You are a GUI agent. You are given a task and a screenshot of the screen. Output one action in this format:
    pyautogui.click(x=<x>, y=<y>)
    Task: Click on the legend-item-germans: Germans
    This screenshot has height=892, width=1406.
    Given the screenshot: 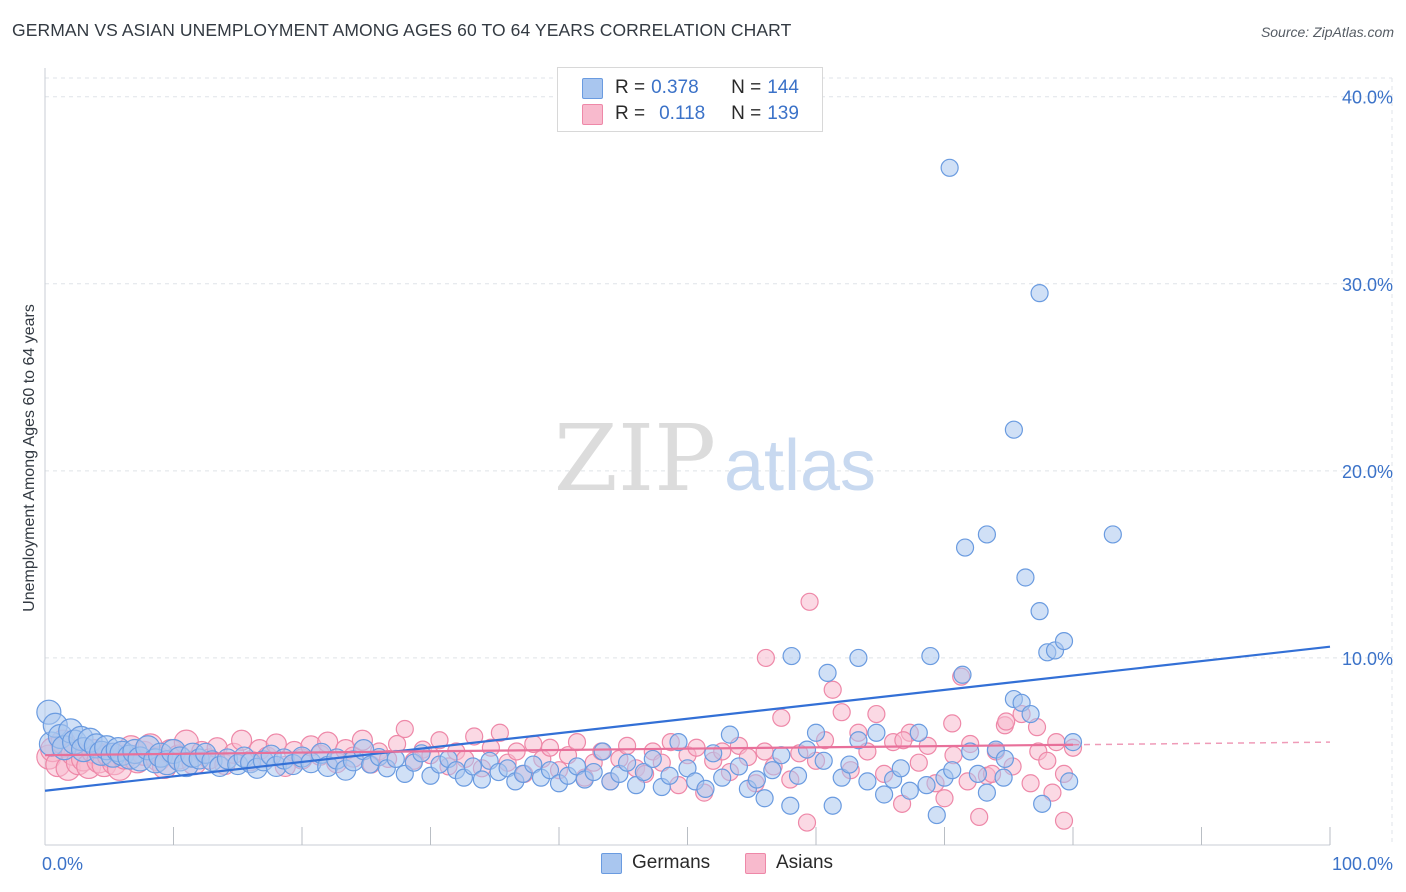 What is the action you would take?
    pyautogui.click(x=655, y=863)
    